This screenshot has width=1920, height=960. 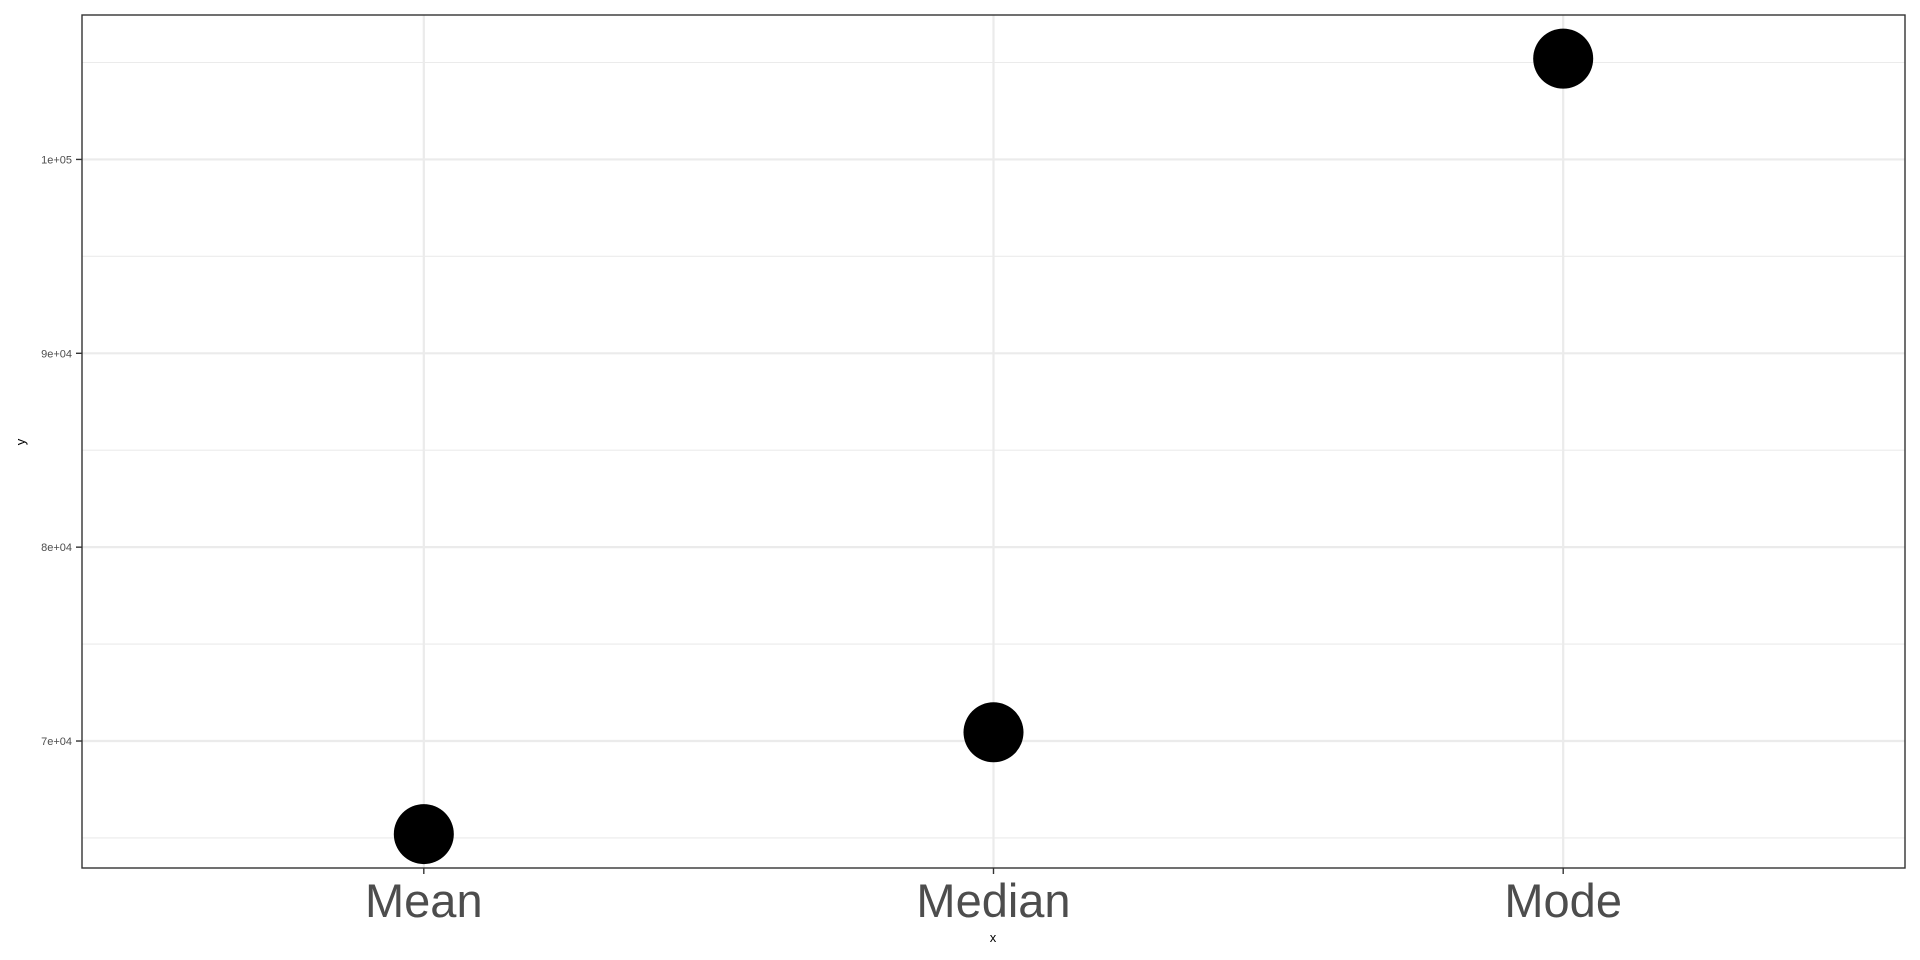 I want to click on x-axis-title: x, so click(x=993, y=937).